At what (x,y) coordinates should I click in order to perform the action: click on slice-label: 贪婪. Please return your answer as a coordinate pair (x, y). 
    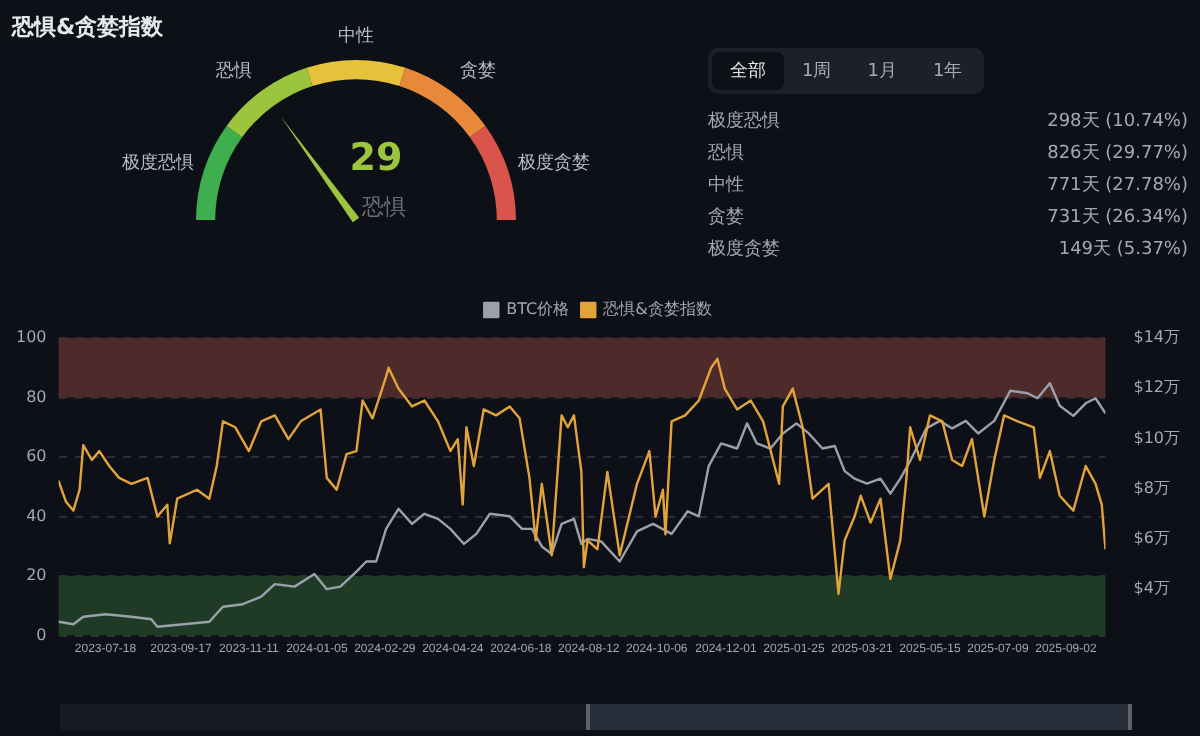
    Looking at the image, I should click on (478, 70).